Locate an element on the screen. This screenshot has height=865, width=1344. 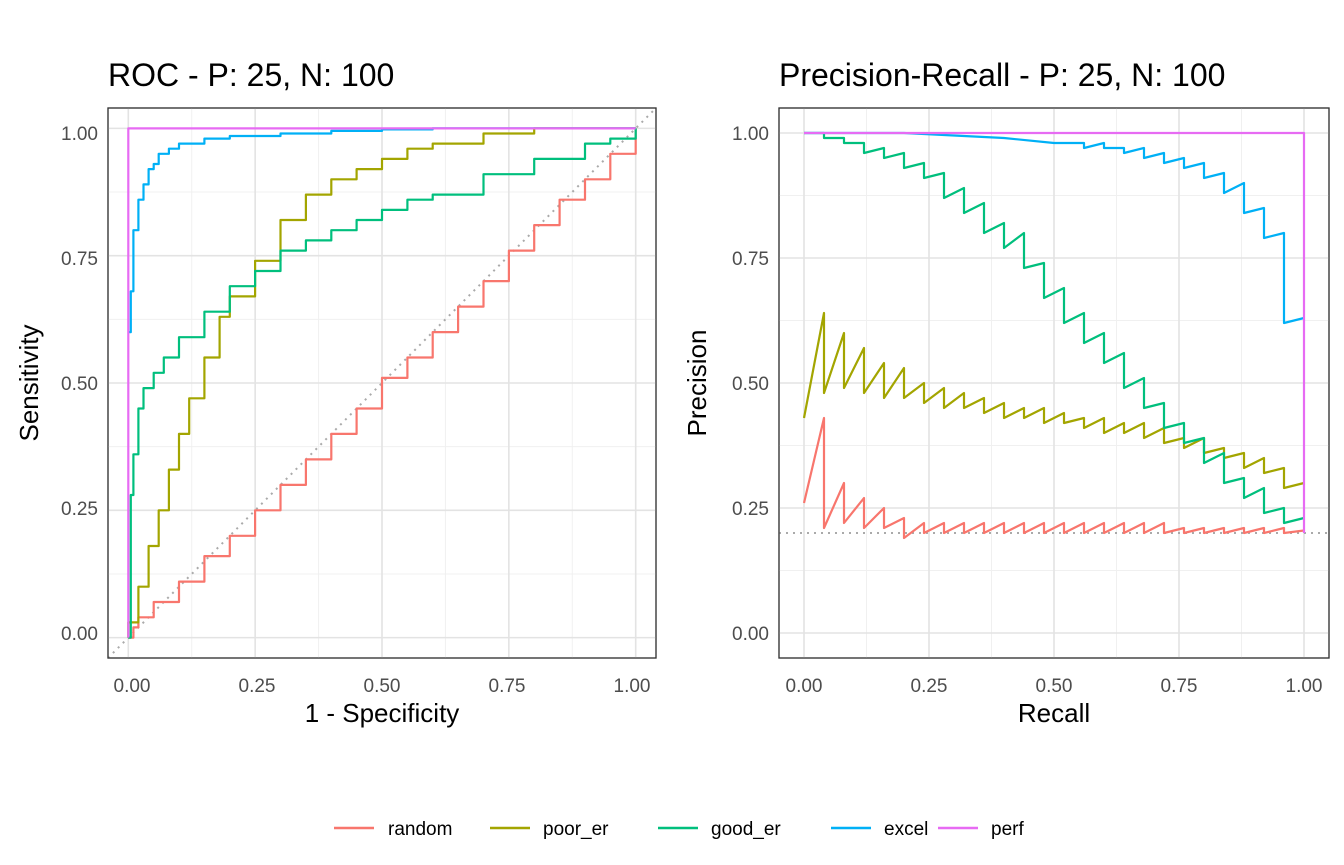
pr-x-tick: 0.25 is located at coordinates (929, 686).